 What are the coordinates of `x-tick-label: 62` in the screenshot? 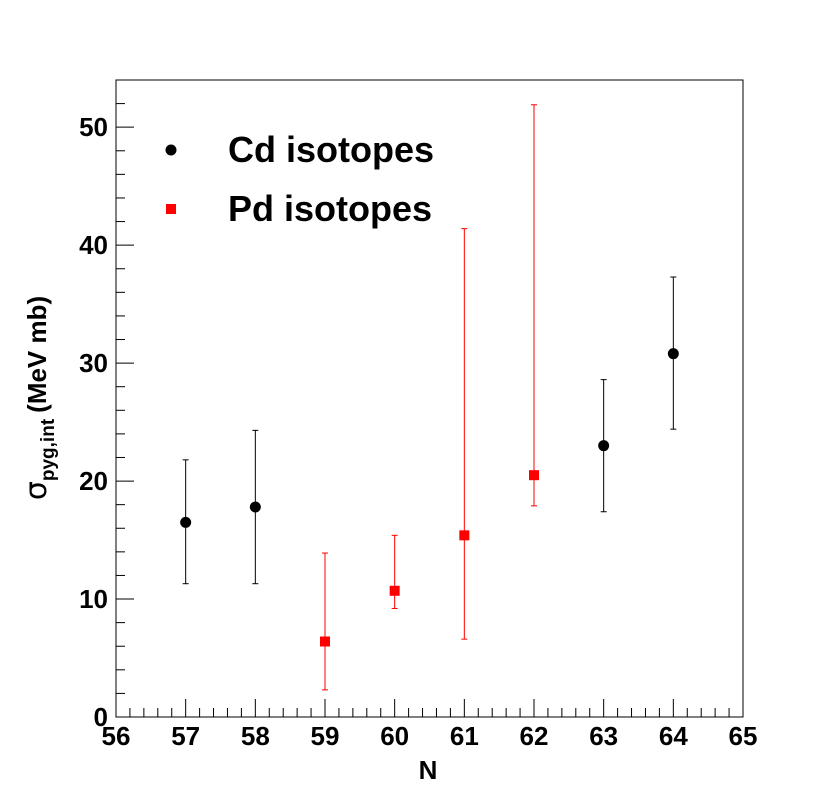 It's located at (534, 736).